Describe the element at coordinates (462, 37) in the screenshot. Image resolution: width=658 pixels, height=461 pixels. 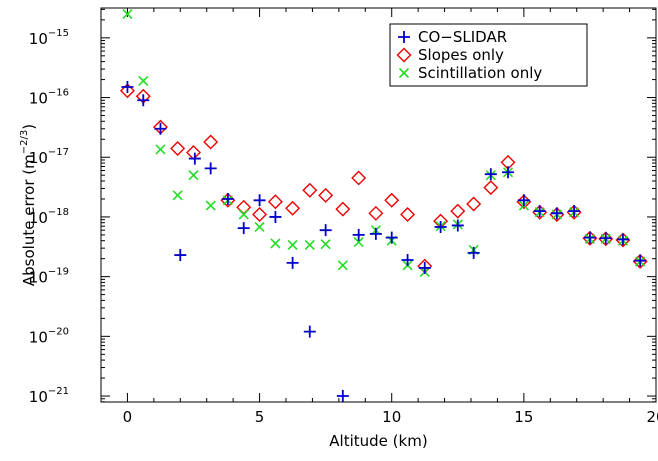
I see `legend-label: CO−SLIDAR` at that location.